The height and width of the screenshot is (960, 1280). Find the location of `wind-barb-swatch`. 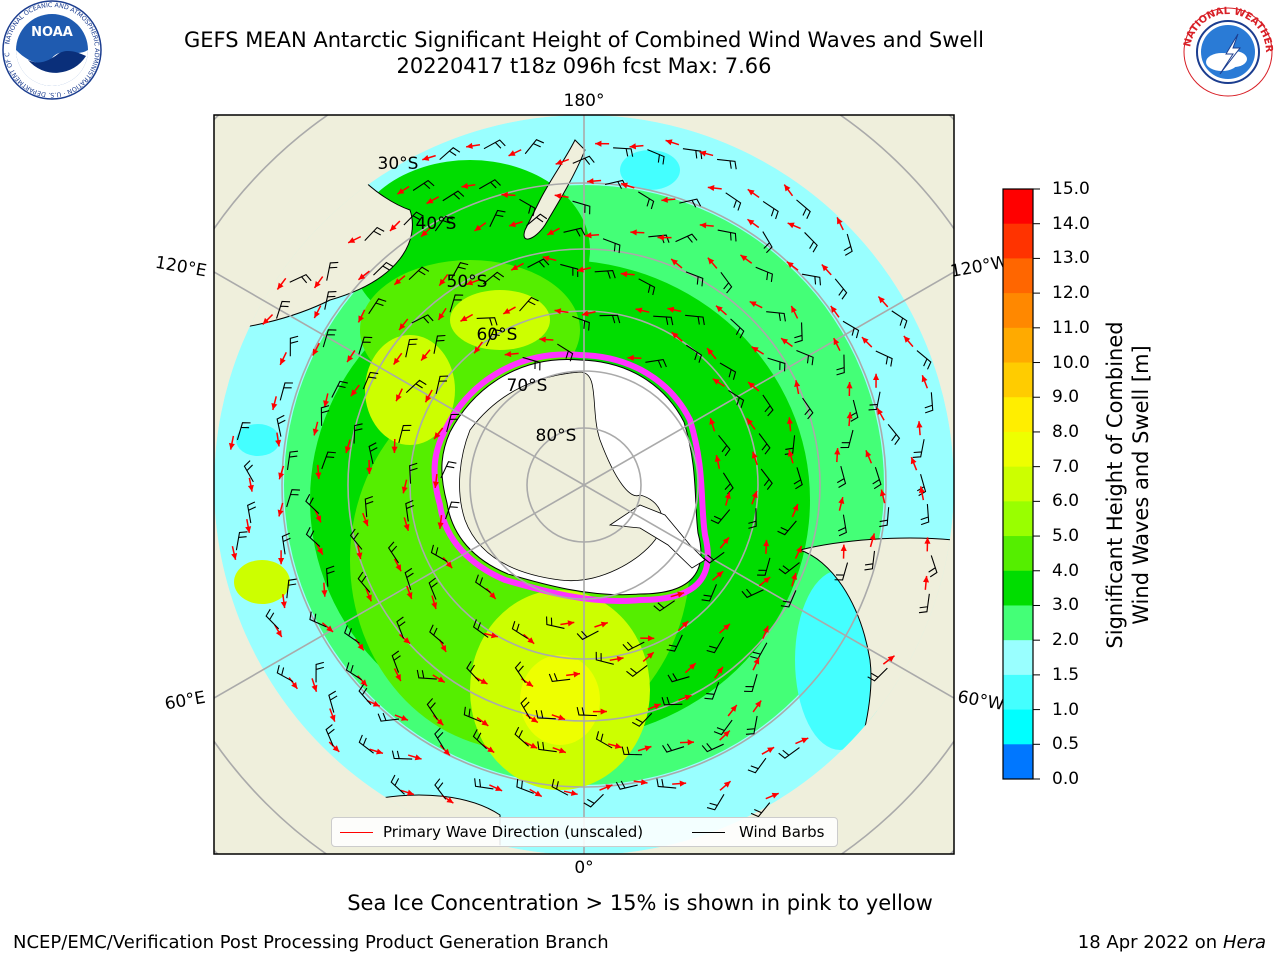

wind-barb-swatch is located at coordinates (708, 832).